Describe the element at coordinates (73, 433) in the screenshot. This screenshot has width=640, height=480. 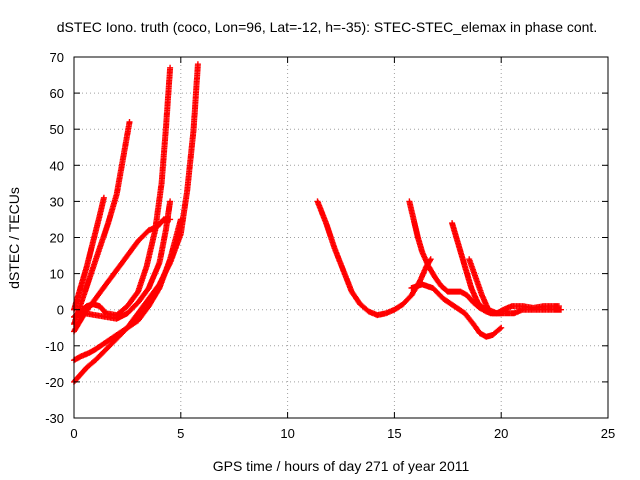
I see `x-tick-label: 0` at that location.